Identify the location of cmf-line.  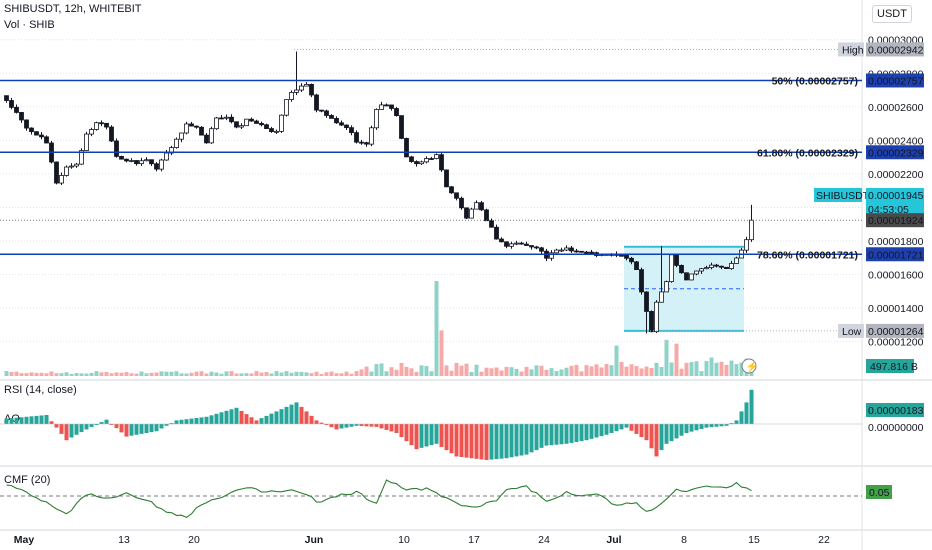
(379, 499).